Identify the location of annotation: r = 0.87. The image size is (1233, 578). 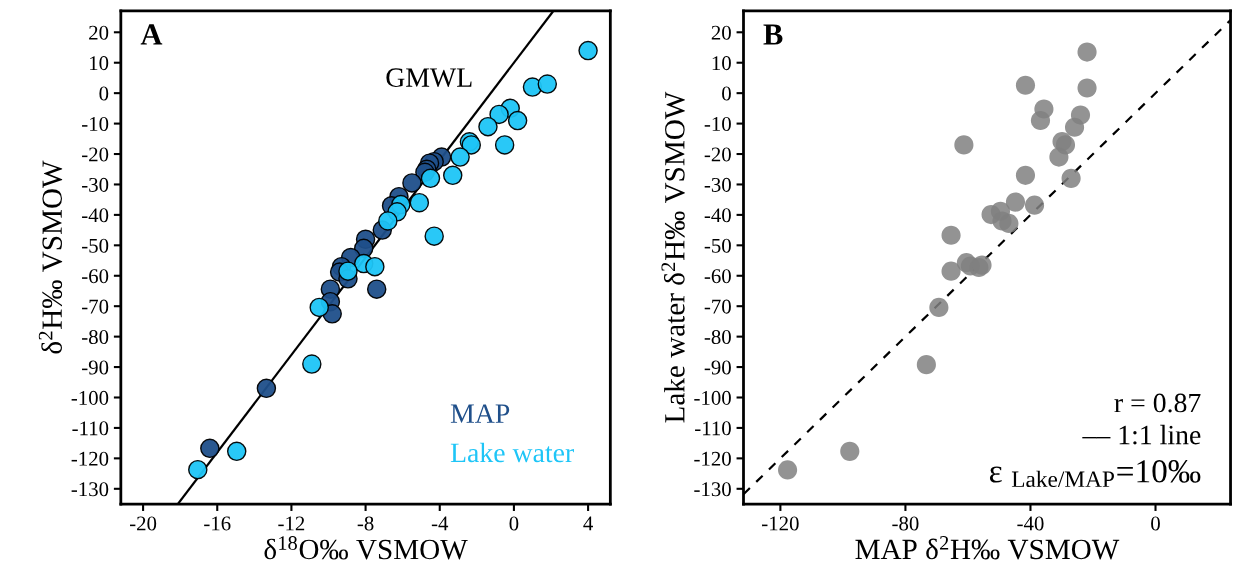
(1157, 403).